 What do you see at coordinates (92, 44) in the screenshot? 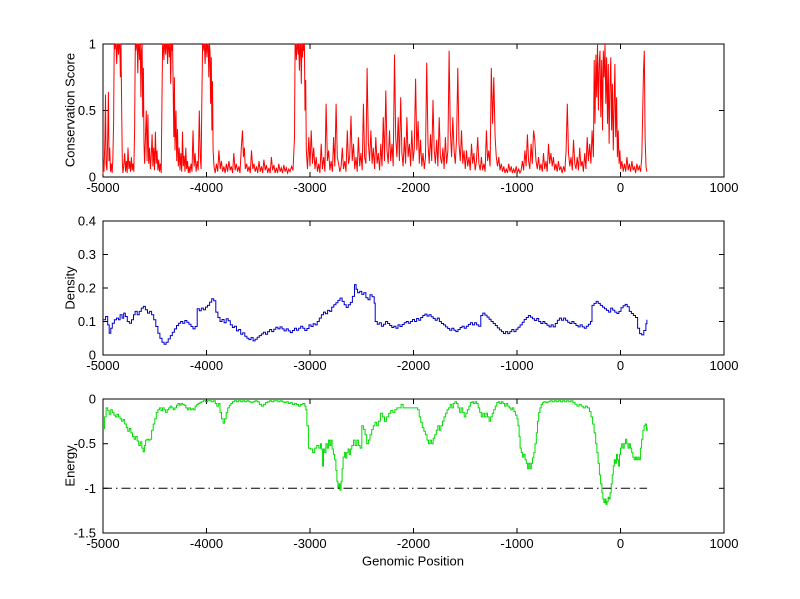
I see `y-tick-label: 1` at bounding box center [92, 44].